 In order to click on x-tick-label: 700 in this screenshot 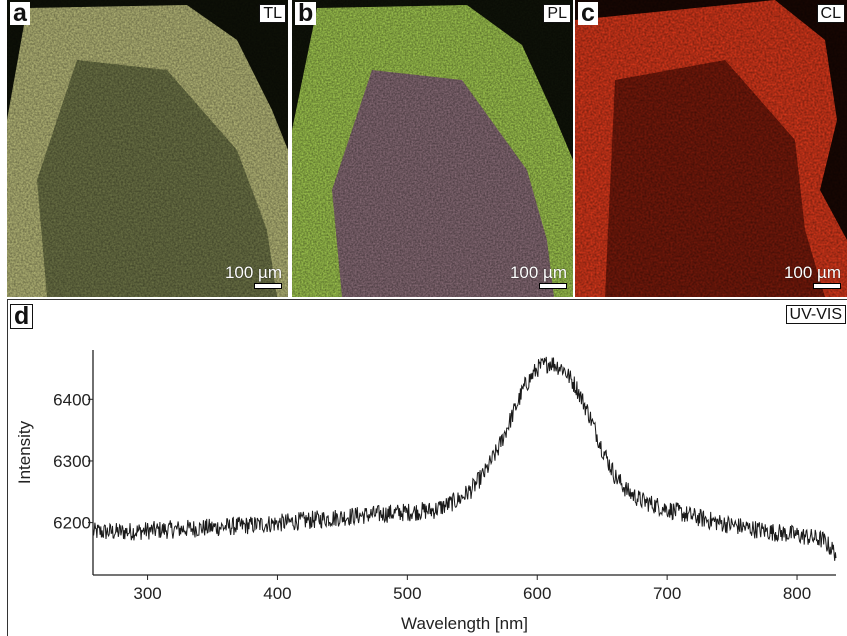, I will do `click(667, 593)`.